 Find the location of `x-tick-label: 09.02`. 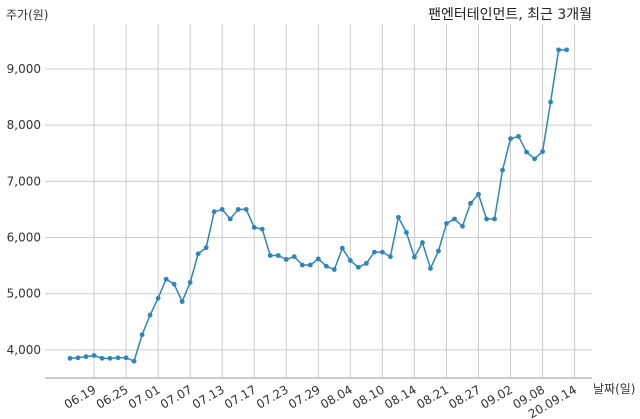

x-tick-label: 09.02 is located at coordinates (496, 396).